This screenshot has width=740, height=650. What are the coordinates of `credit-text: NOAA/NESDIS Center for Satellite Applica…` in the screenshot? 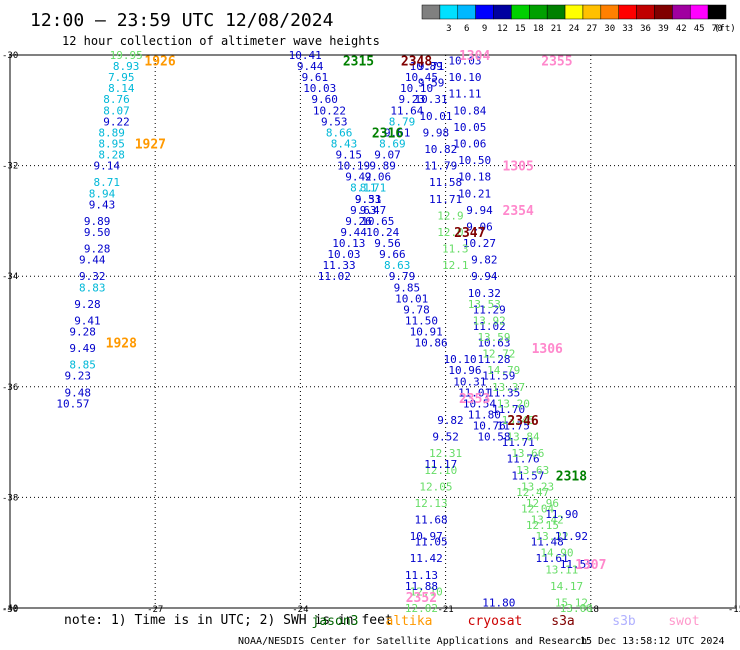 It's located at (412, 641).